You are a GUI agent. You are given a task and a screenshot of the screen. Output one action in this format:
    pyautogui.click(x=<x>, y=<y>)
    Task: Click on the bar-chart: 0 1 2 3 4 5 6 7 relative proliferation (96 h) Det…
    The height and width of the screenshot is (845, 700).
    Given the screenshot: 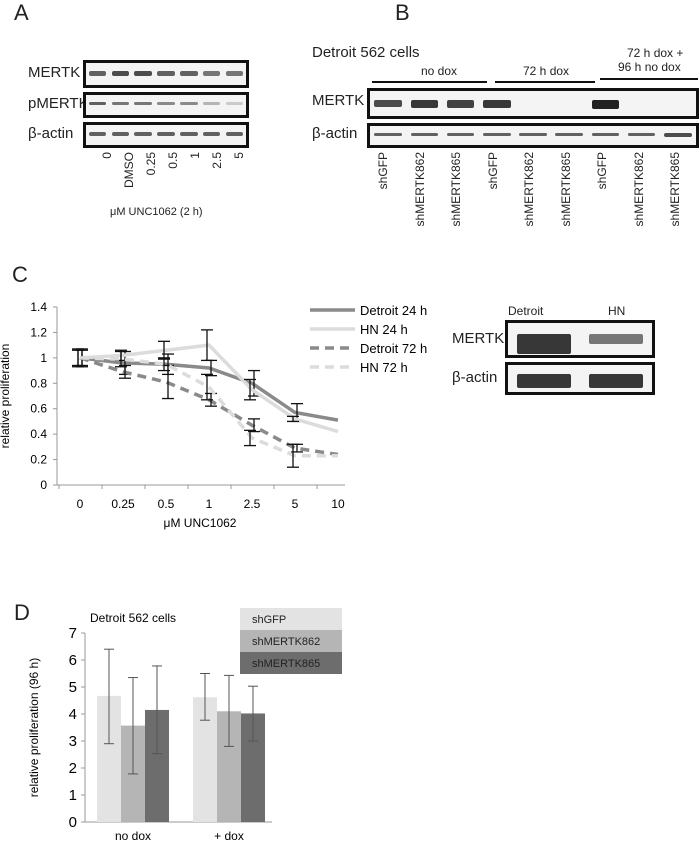 What is the action you would take?
    pyautogui.click(x=184, y=725)
    